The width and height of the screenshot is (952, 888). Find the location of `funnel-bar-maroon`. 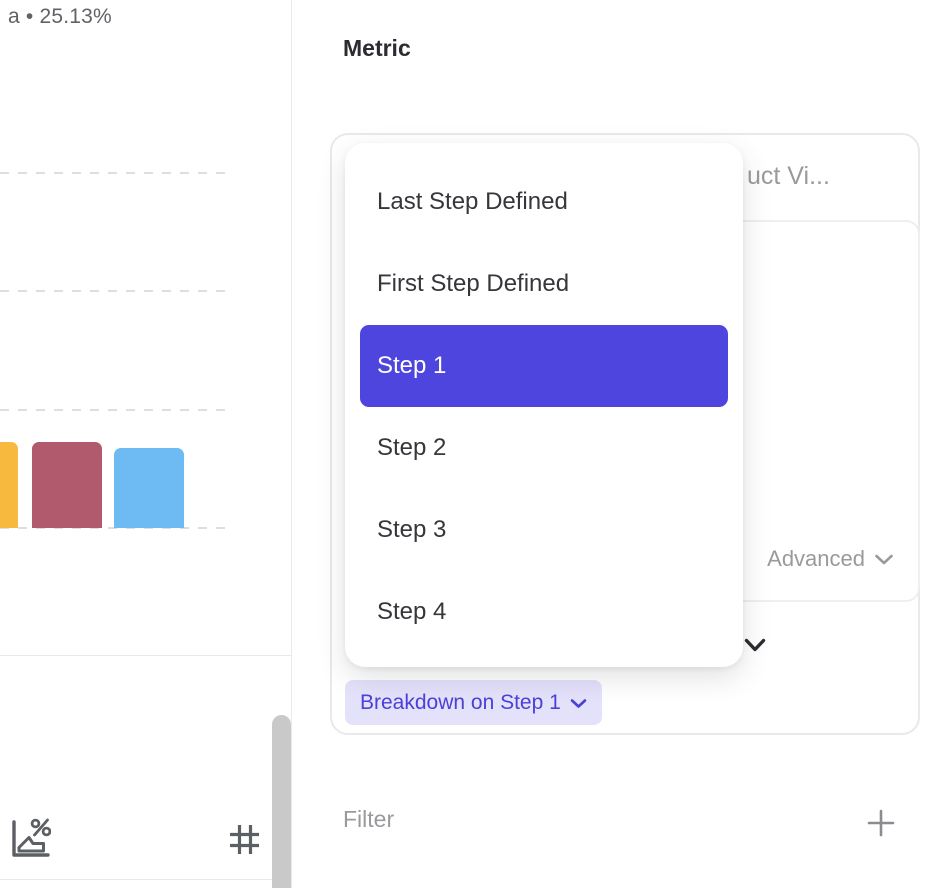

funnel-bar-maroon is located at coordinates (67, 485).